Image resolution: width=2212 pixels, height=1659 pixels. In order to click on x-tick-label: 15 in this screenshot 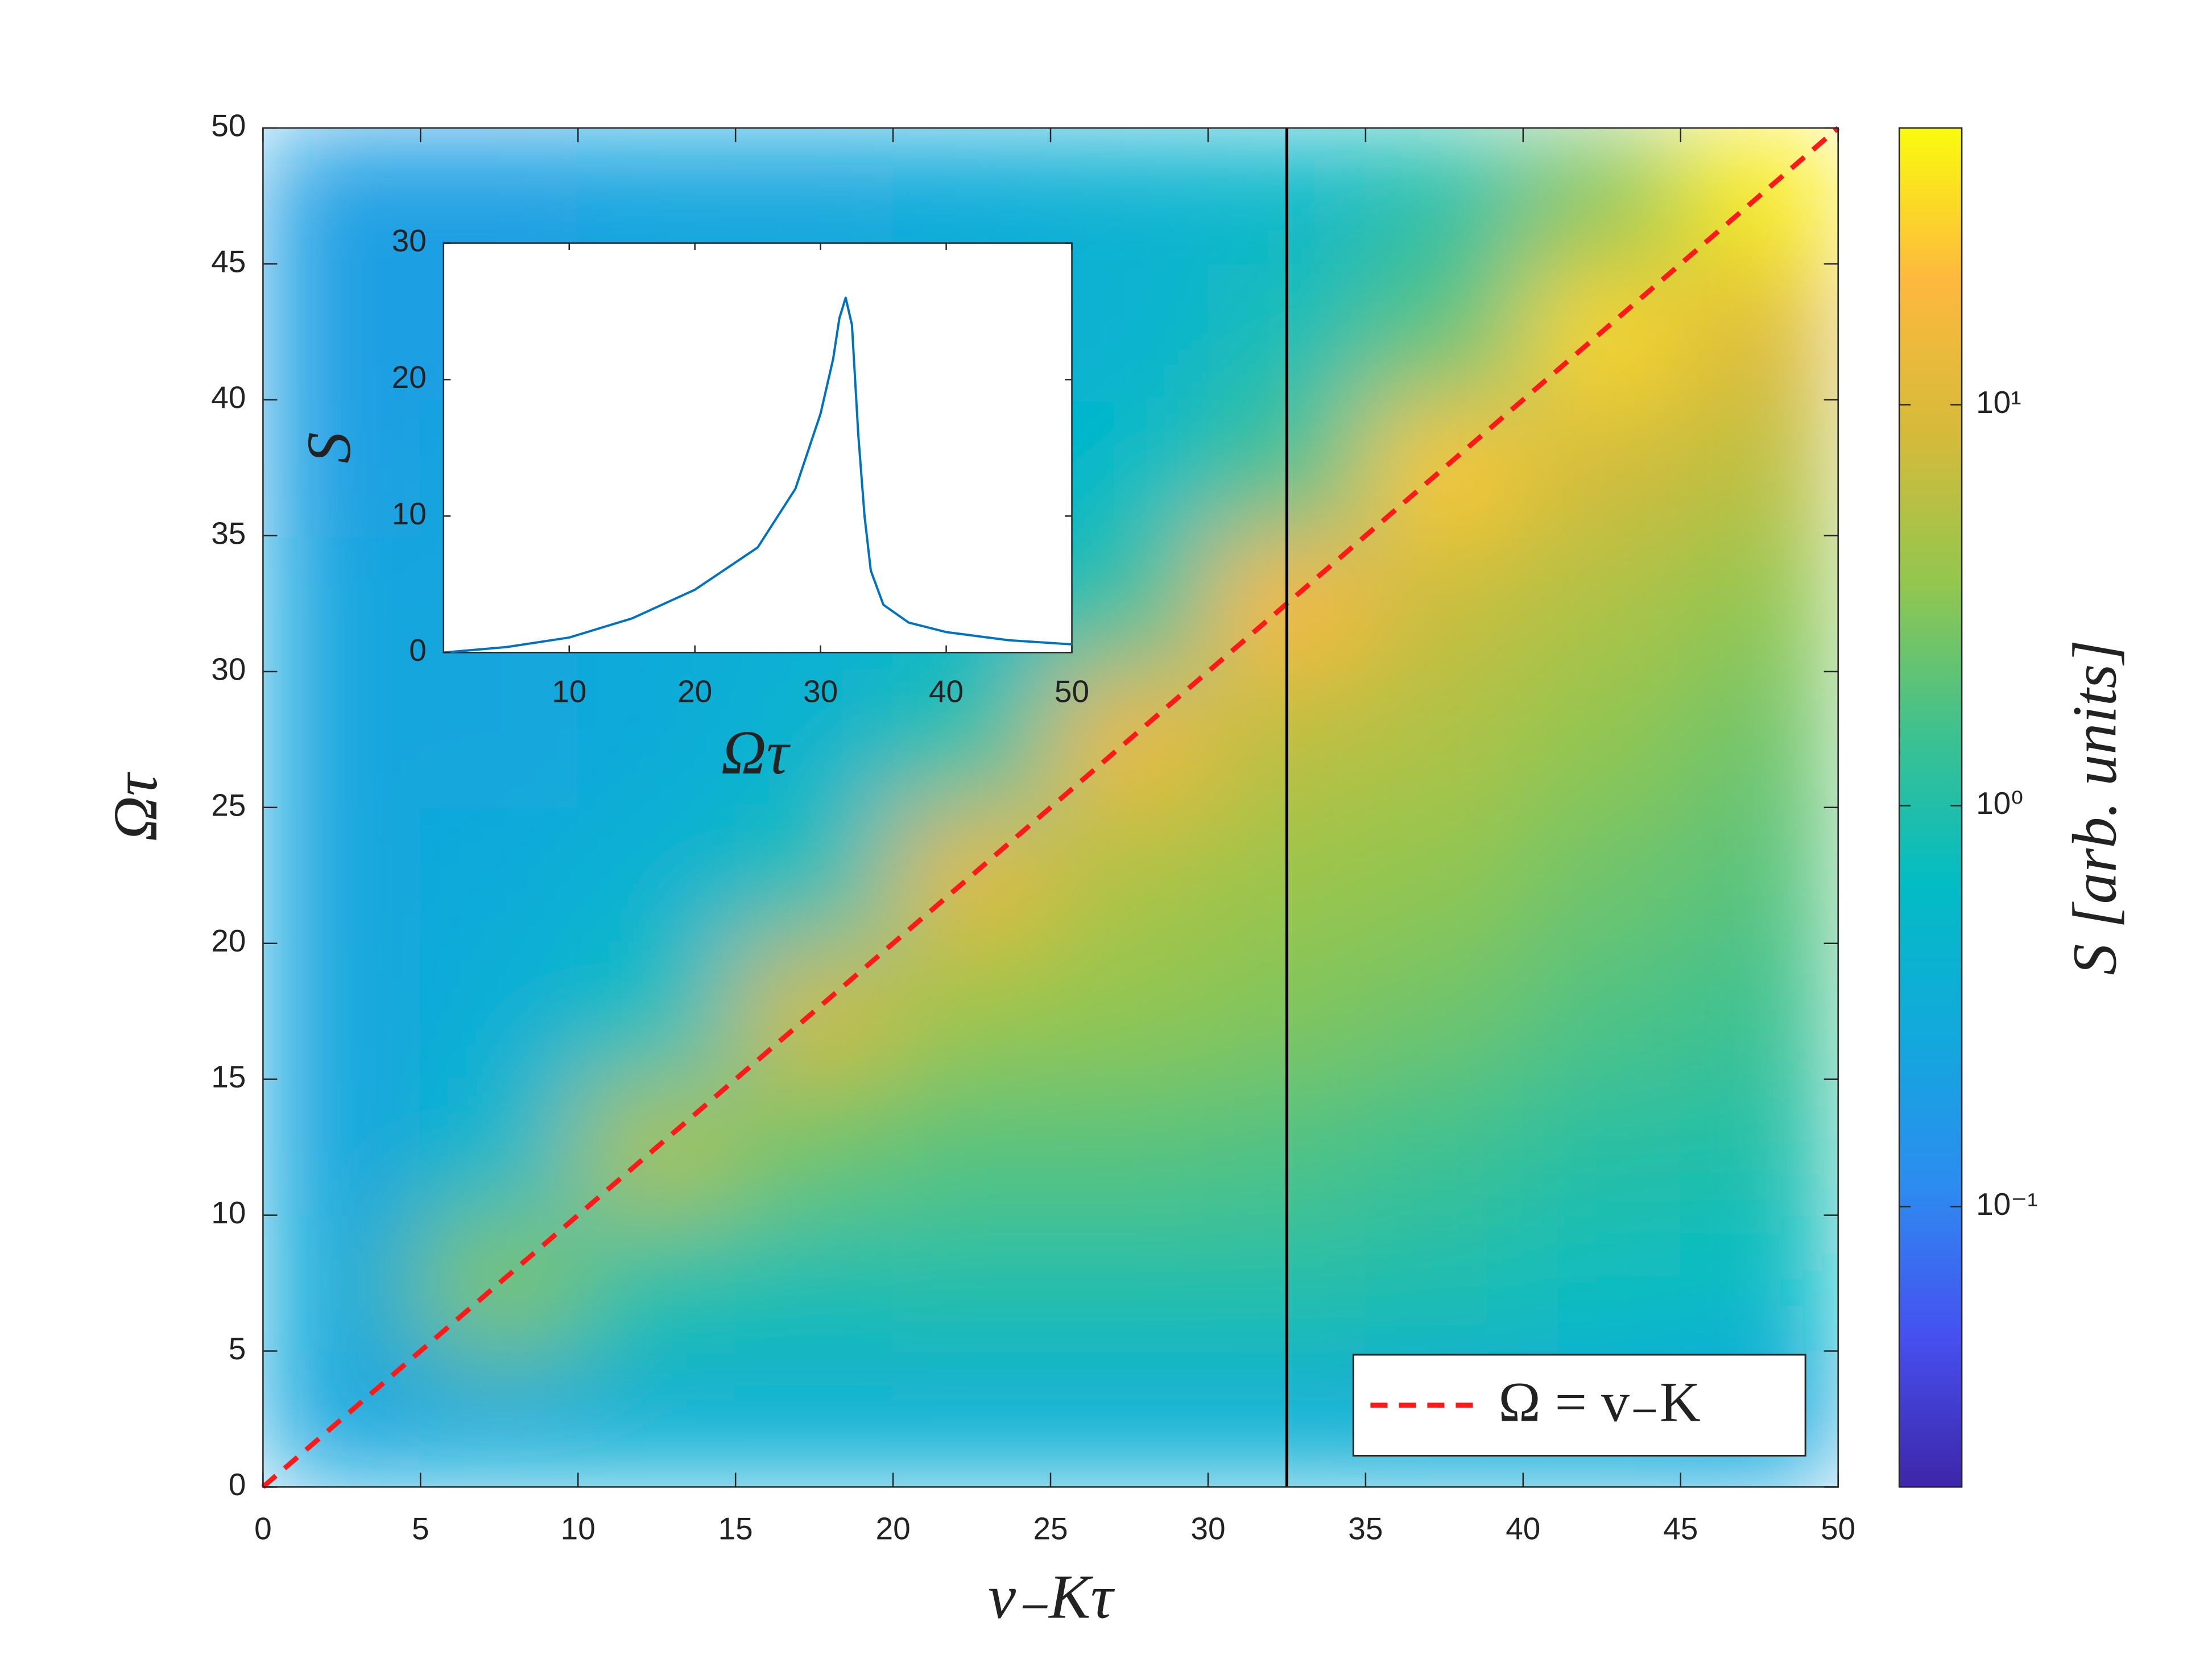, I will do `click(735, 1528)`.